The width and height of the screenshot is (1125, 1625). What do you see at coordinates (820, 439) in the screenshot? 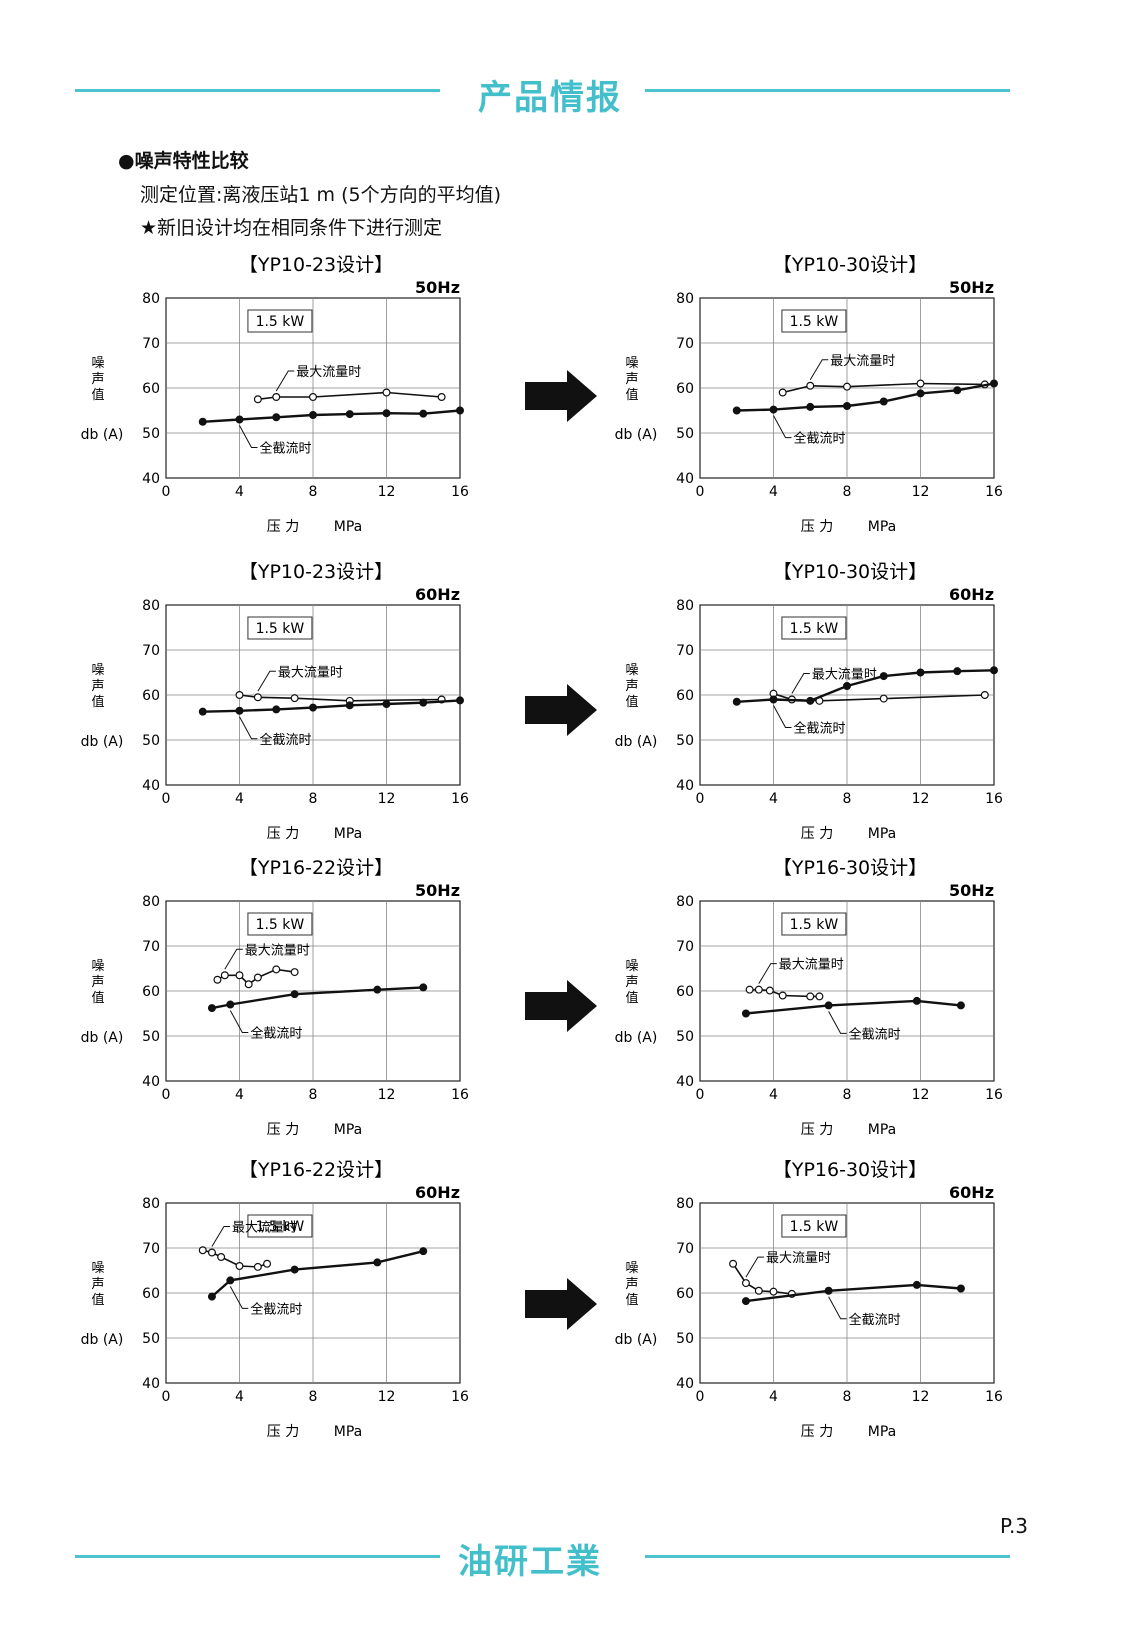
I see `series-label: 全截流时` at bounding box center [820, 439].